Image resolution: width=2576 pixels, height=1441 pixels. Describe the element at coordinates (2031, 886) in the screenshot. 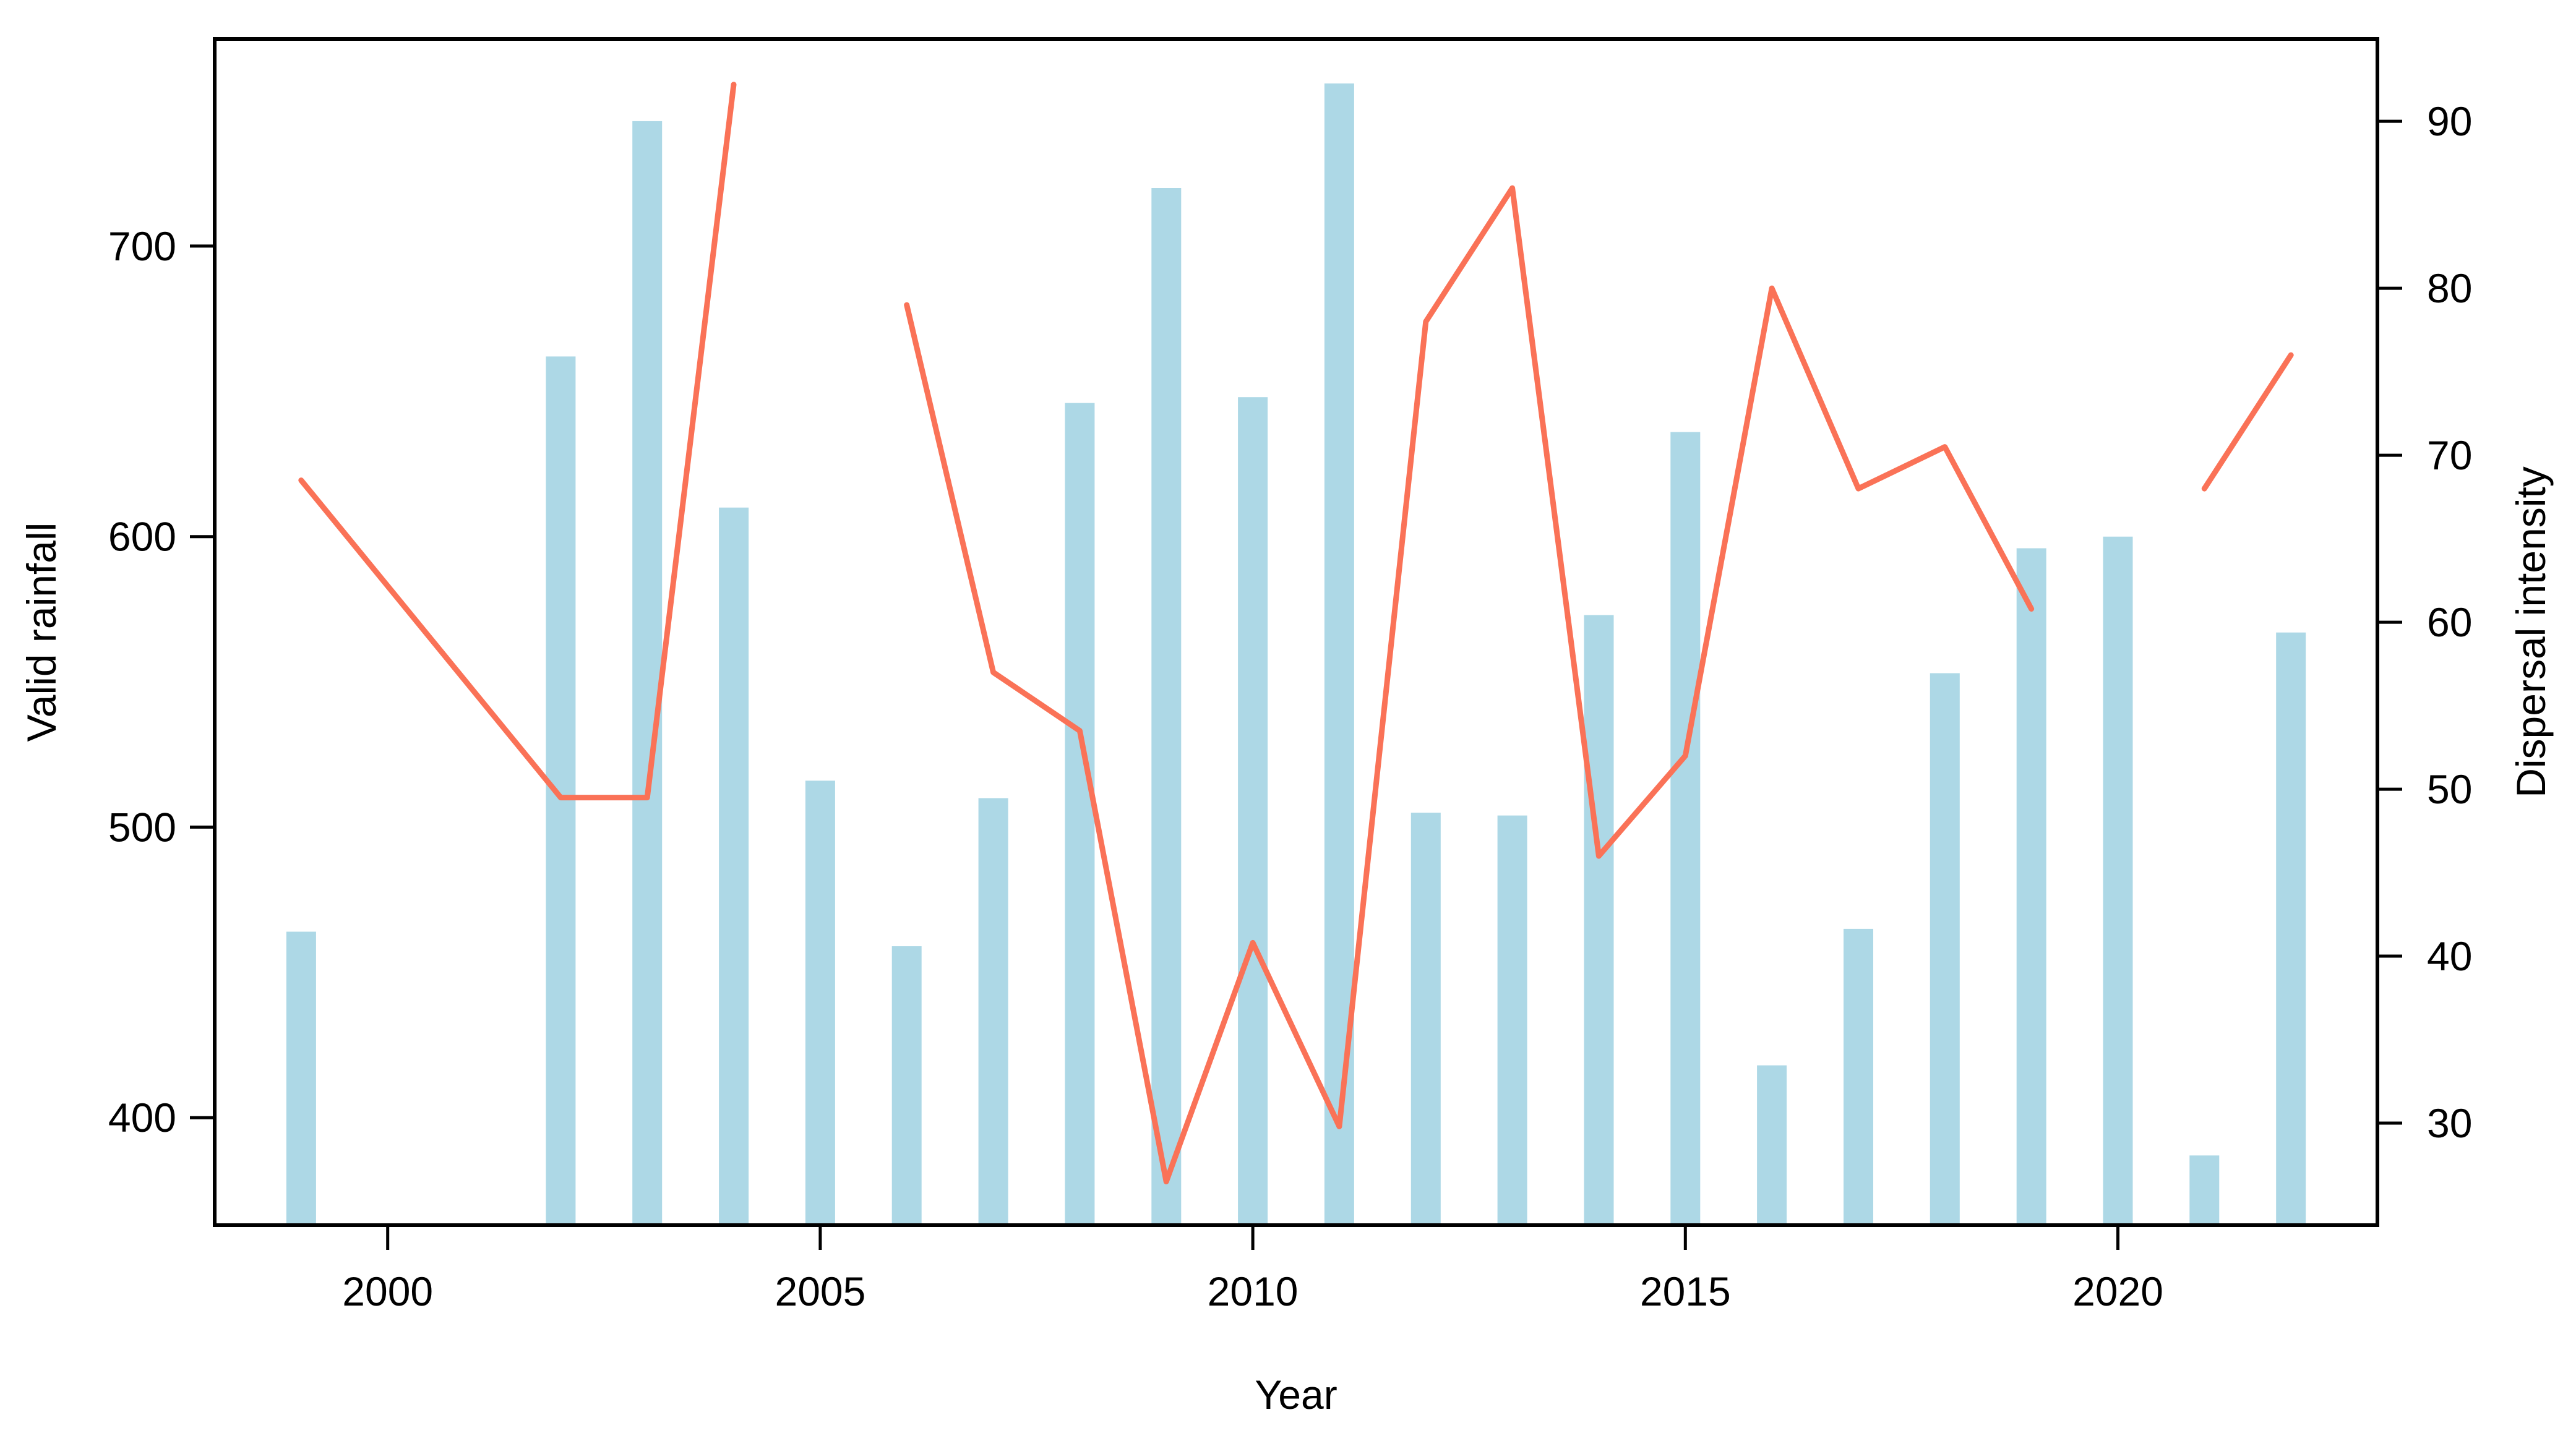

I see `bar-2019` at that location.